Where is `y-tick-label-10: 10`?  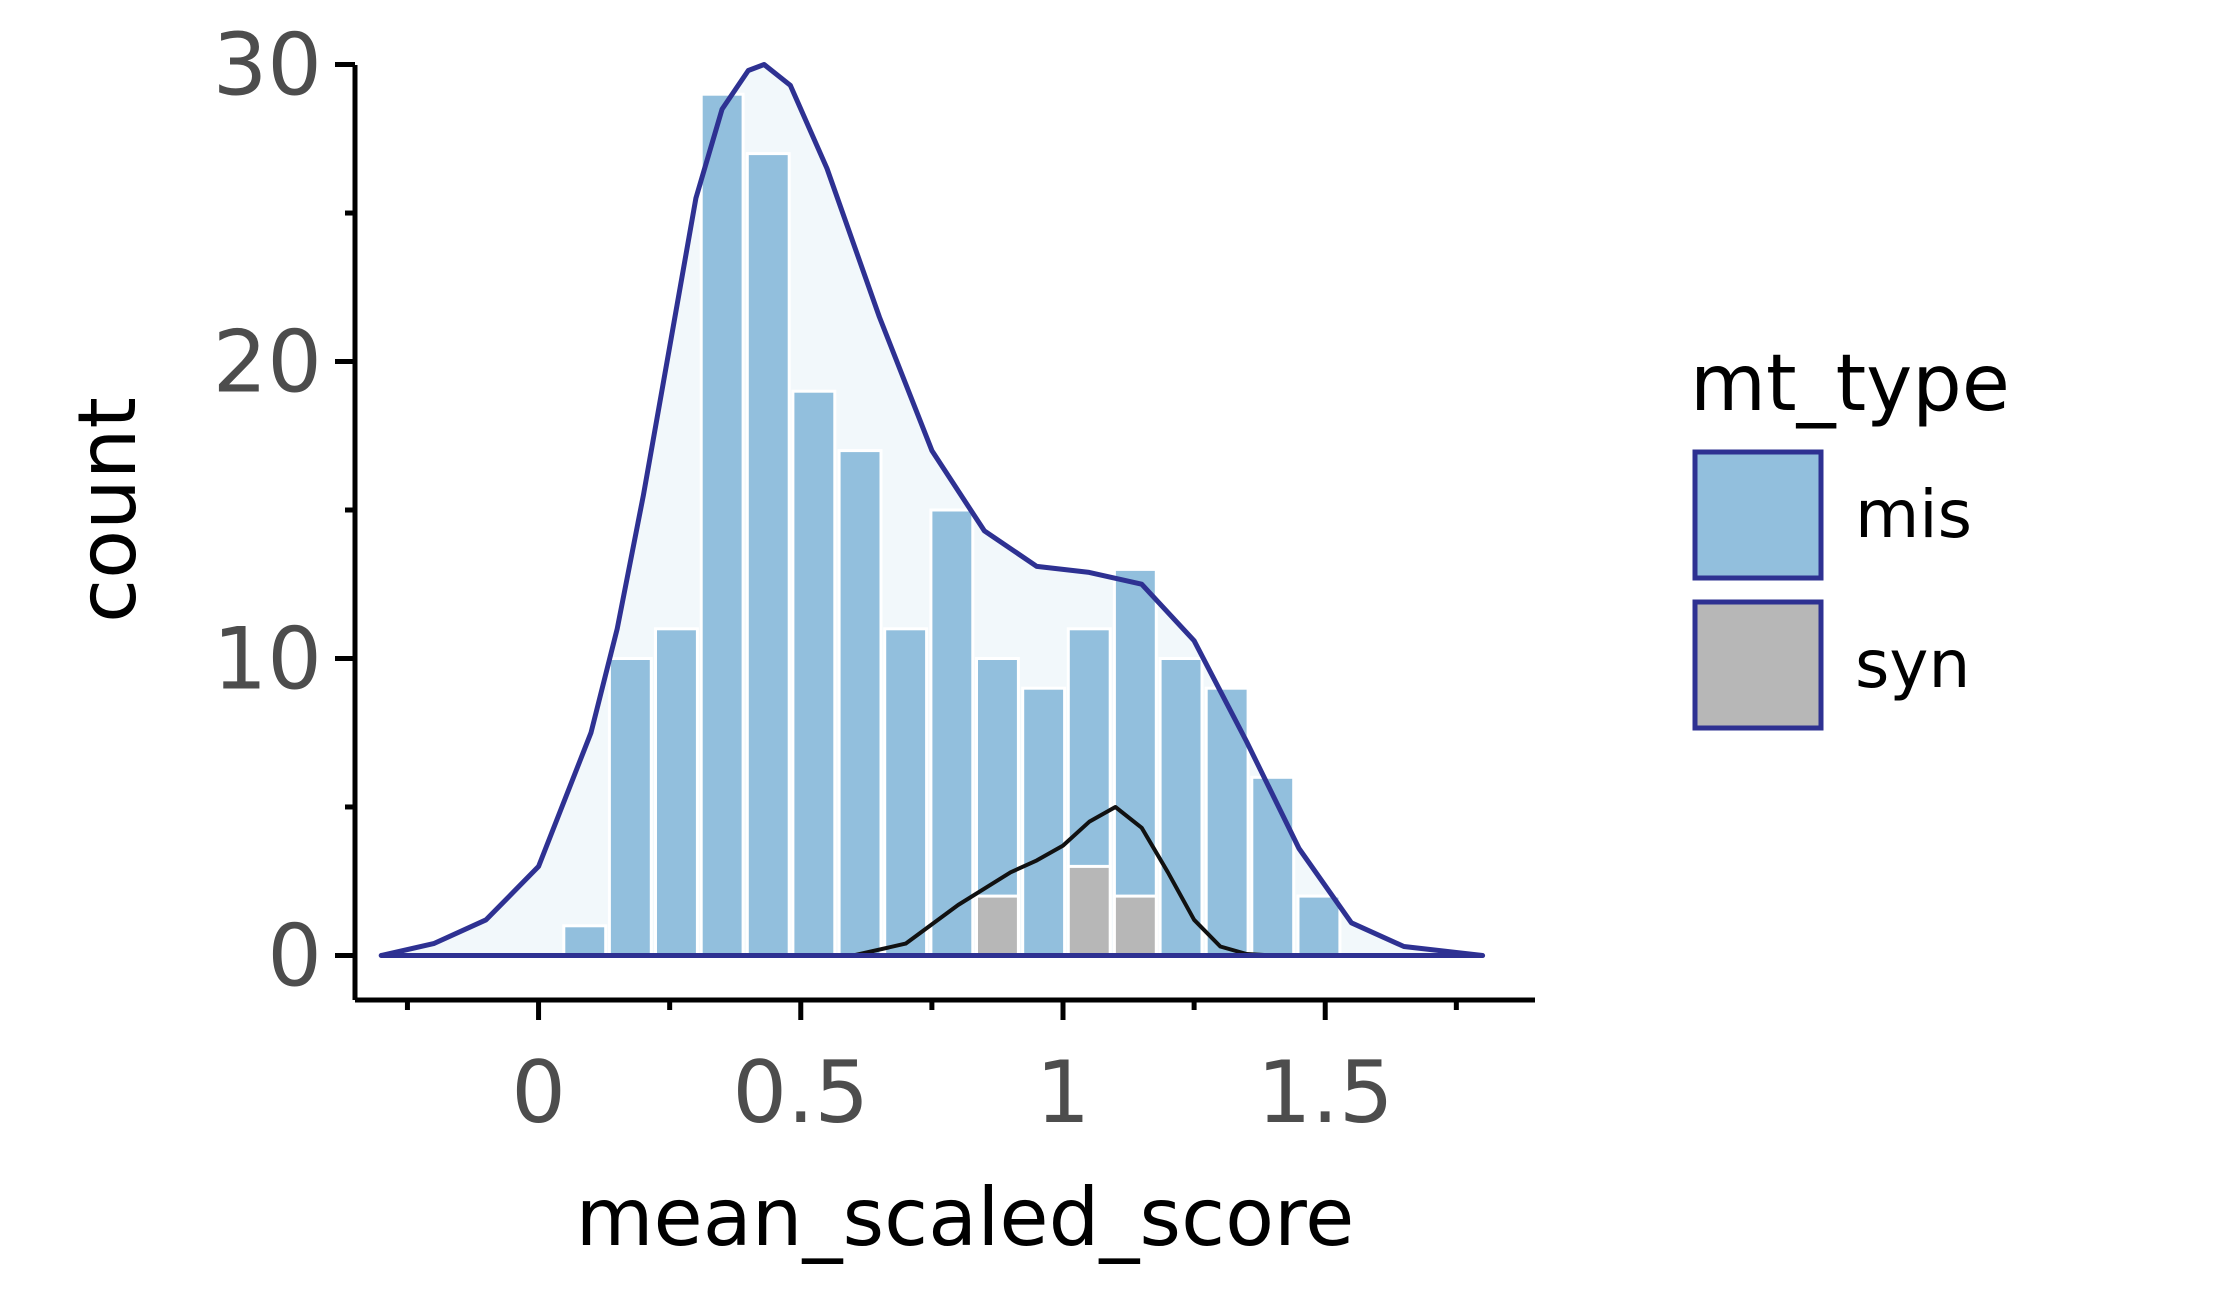 y-tick-label-10: 10 is located at coordinates (267, 659).